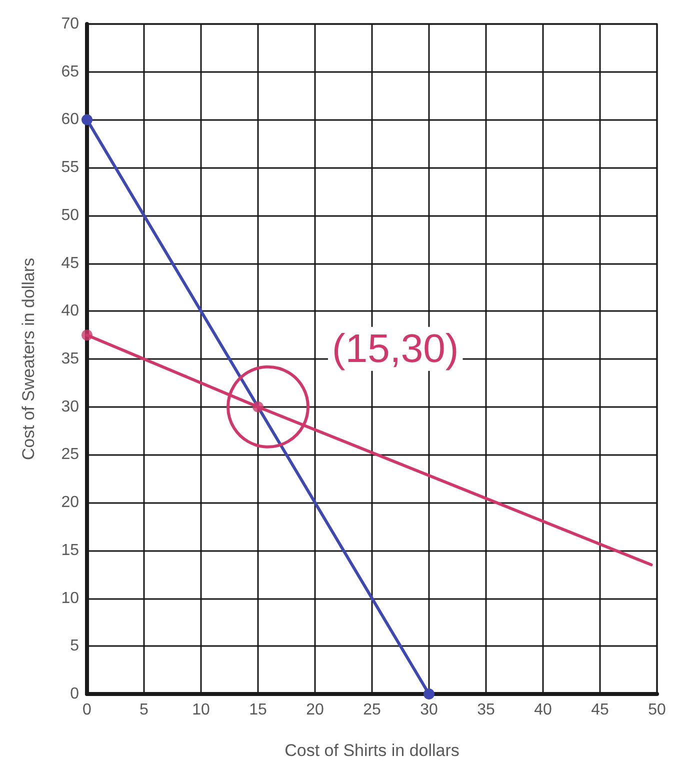  Describe the element at coordinates (315, 710) in the screenshot. I see `x-tick-label: 20` at that location.